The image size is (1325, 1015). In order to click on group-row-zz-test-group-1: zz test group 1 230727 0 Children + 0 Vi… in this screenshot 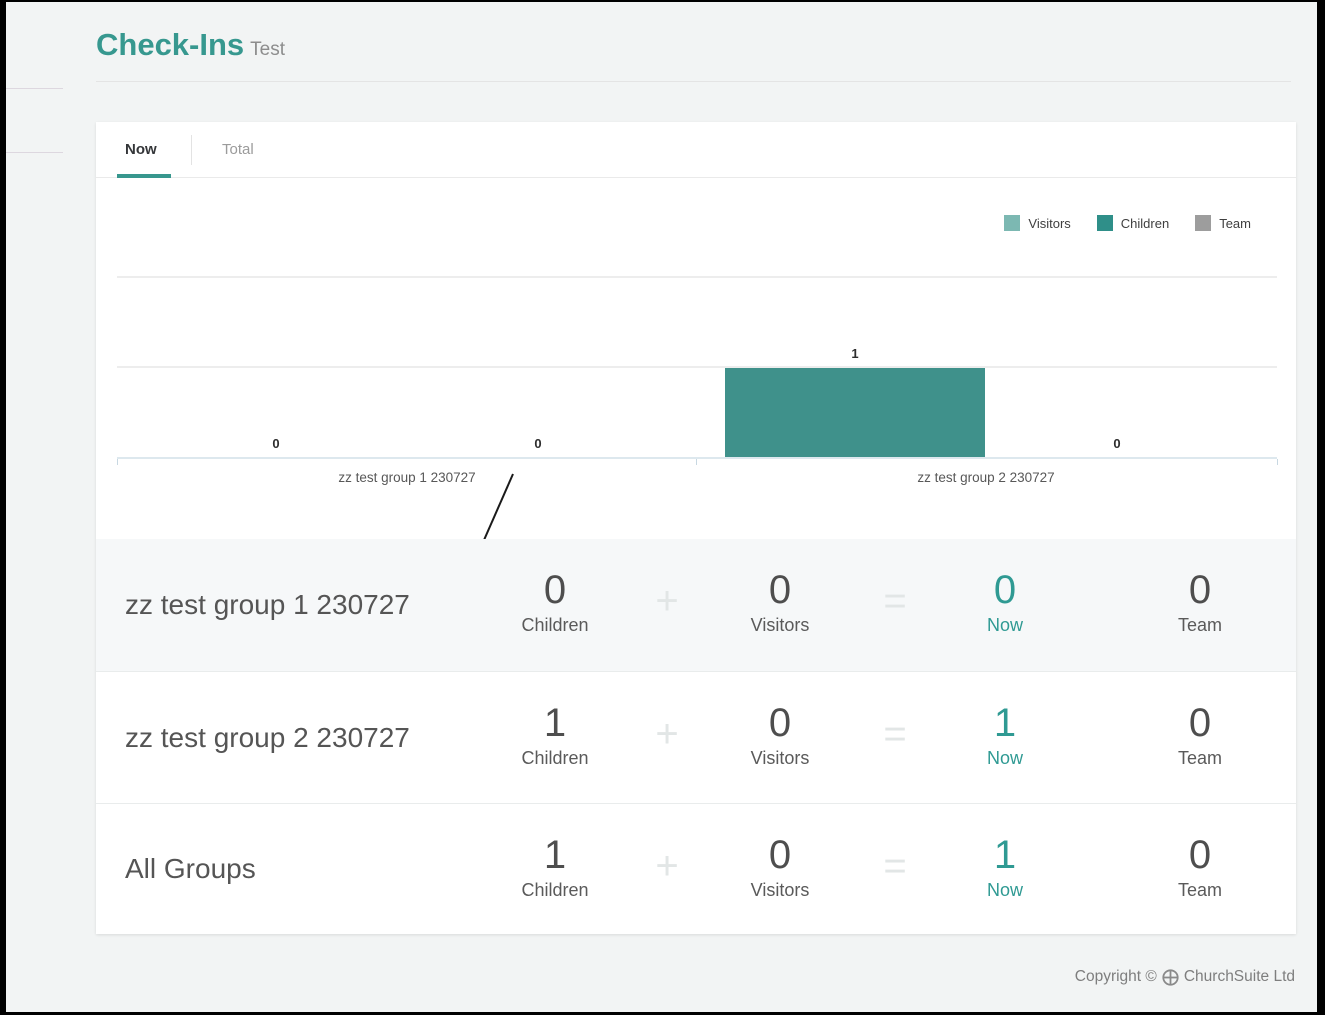, I will do `click(696, 605)`.